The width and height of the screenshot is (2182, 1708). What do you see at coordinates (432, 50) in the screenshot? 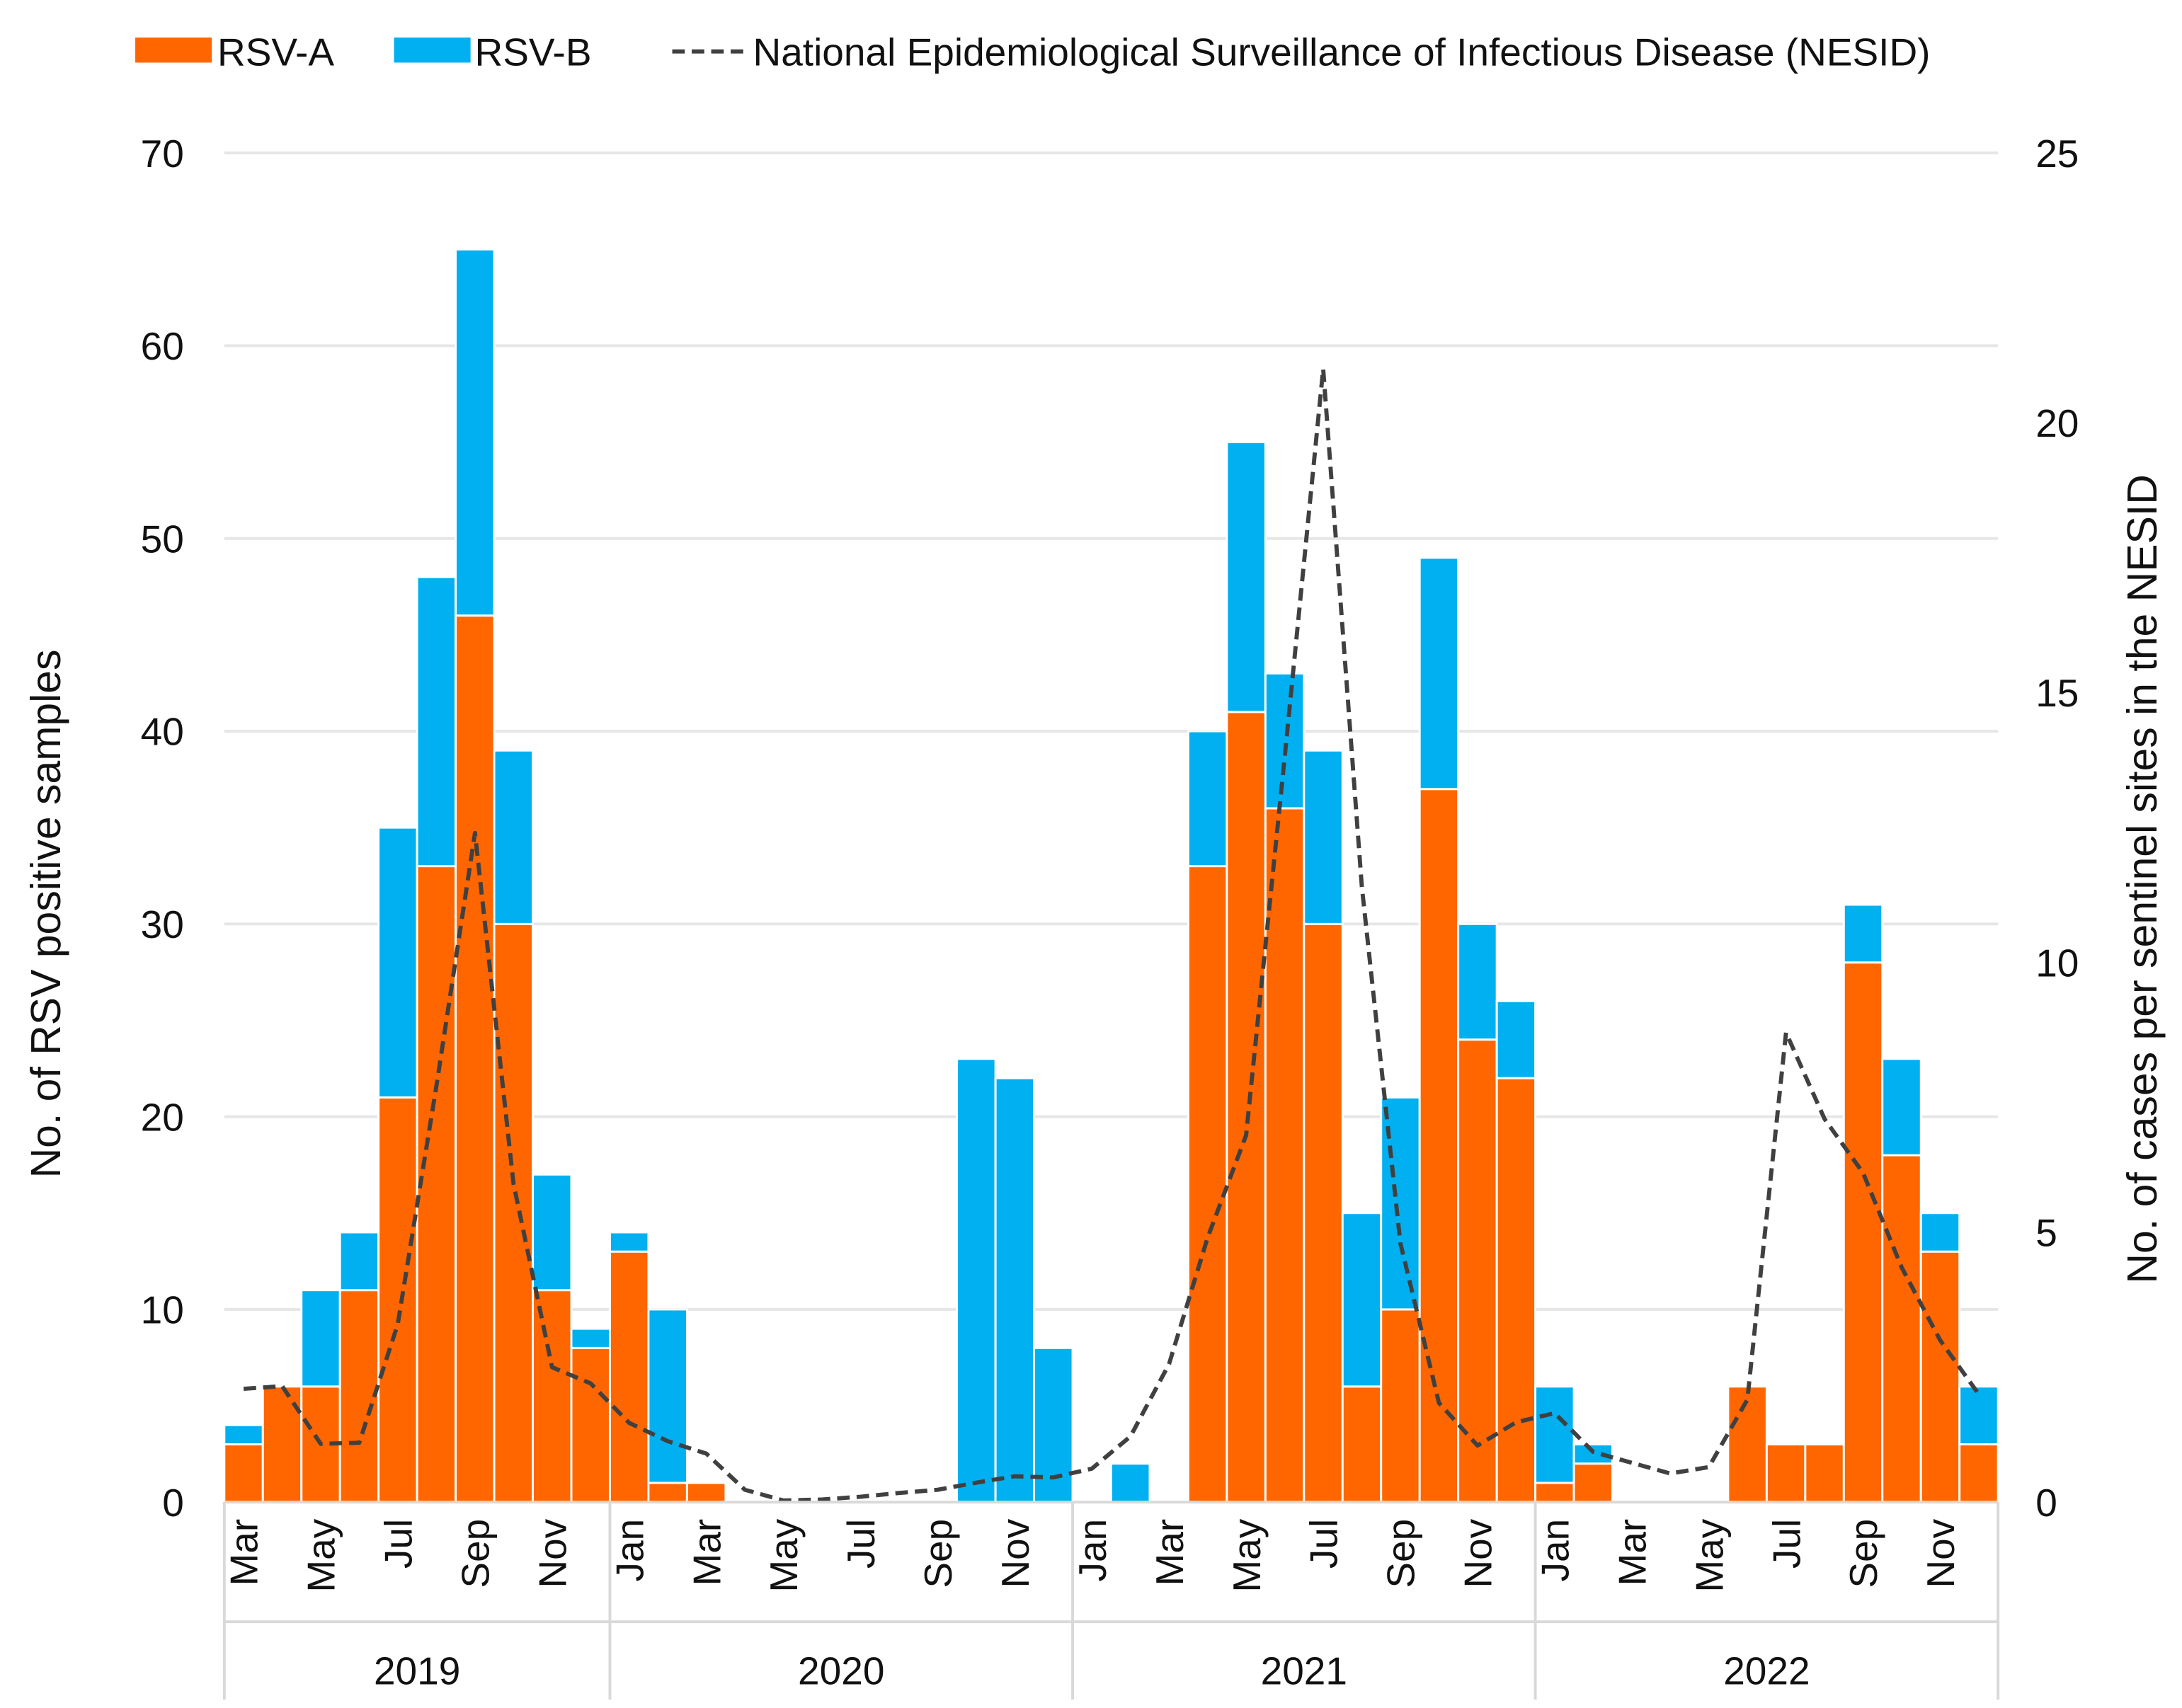
I see `legend-swatch-rsv-b` at bounding box center [432, 50].